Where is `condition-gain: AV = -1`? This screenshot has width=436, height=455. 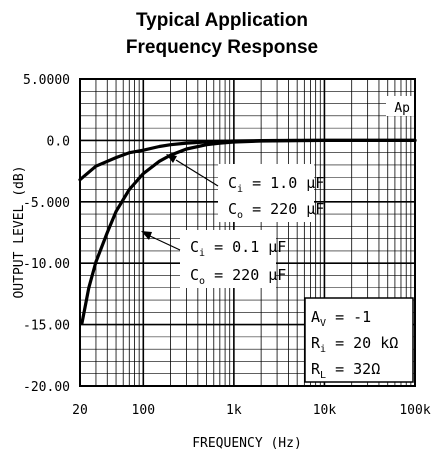 condition-gain: AV = -1 is located at coordinates (341, 318).